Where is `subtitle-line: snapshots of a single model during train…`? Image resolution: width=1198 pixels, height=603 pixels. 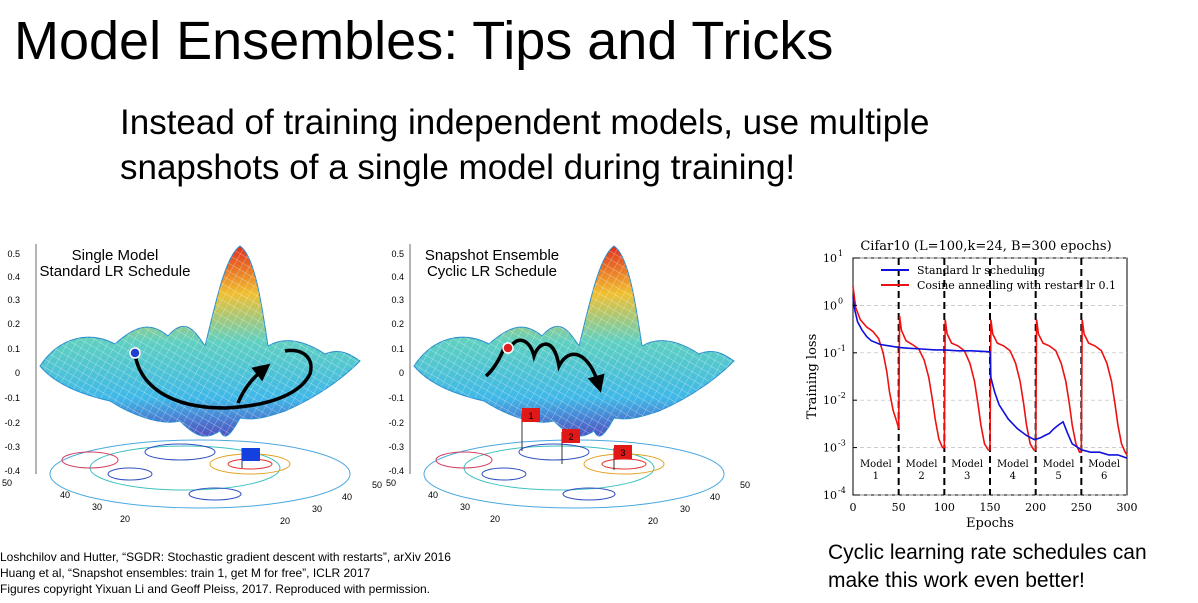 subtitle-line: snapshots of a single model during train… is located at coordinates (458, 167).